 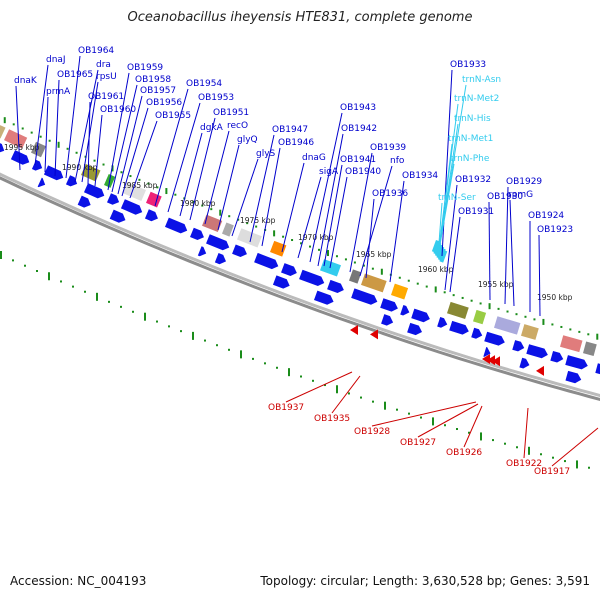 What do you see at coordinates (106, 77) in the screenshot?
I see `gene-label-rpsu: rpsU` at bounding box center [106, 77].